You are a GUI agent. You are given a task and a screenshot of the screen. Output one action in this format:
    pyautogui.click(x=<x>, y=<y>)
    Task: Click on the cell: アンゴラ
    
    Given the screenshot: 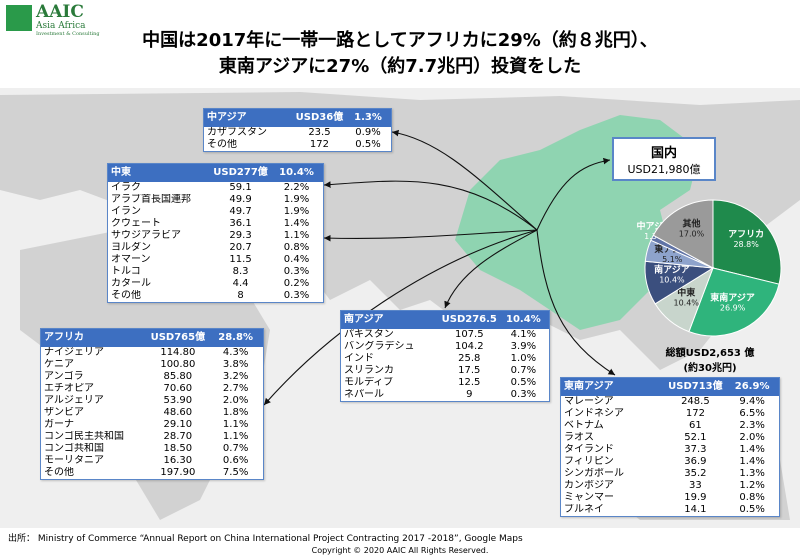 What is the action you would take?
    pyautogui.click(x=64, y=376)
    